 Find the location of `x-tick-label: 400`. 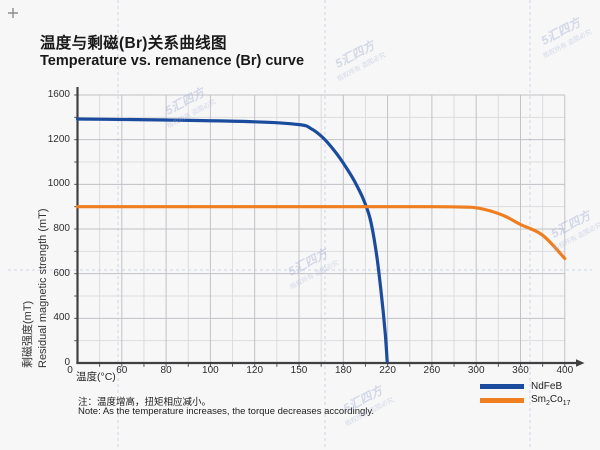

x-tick-label: 400 is located at coordinates (565, 370).